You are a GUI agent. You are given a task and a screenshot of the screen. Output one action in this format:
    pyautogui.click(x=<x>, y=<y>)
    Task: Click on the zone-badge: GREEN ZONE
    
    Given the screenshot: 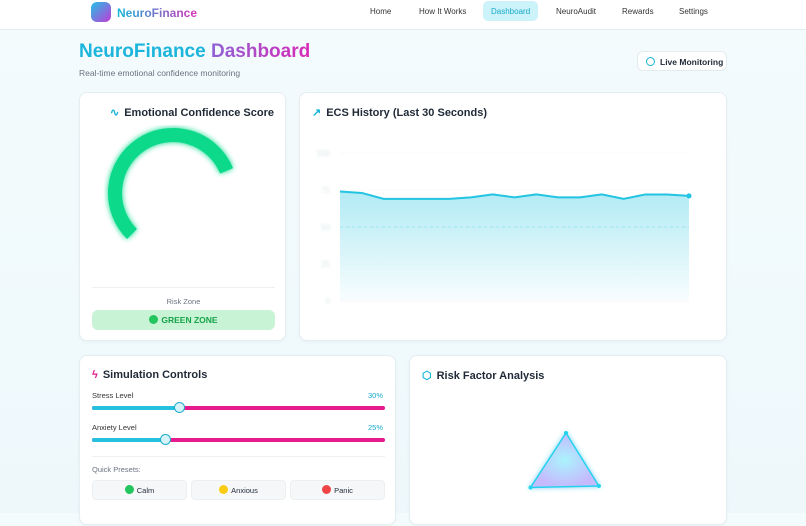 What is the action you would take?
    pyautogui.click(x=183, y=320)
    